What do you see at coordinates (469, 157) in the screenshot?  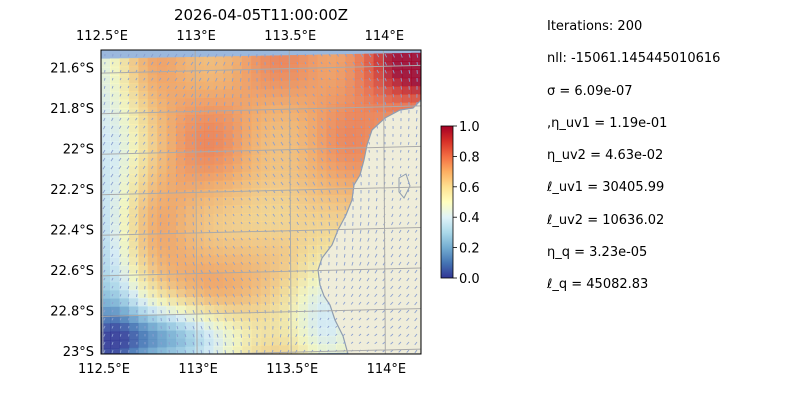 I see `colorbar-tick-label: 0.8` at bounding box center [469, 157].